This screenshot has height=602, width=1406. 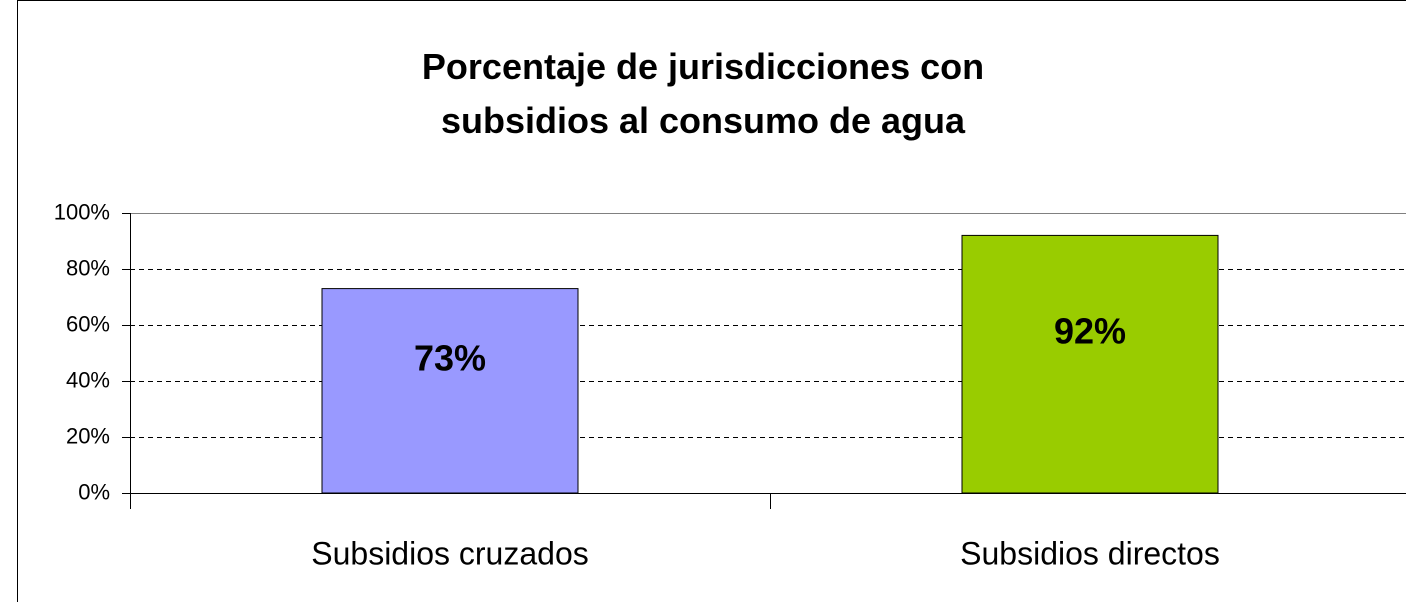 What do you see at coordinates (449, 553) in the screenshot?
I see `x-tick-label: Subsidios cruzados` at bounding box center [449, 553].